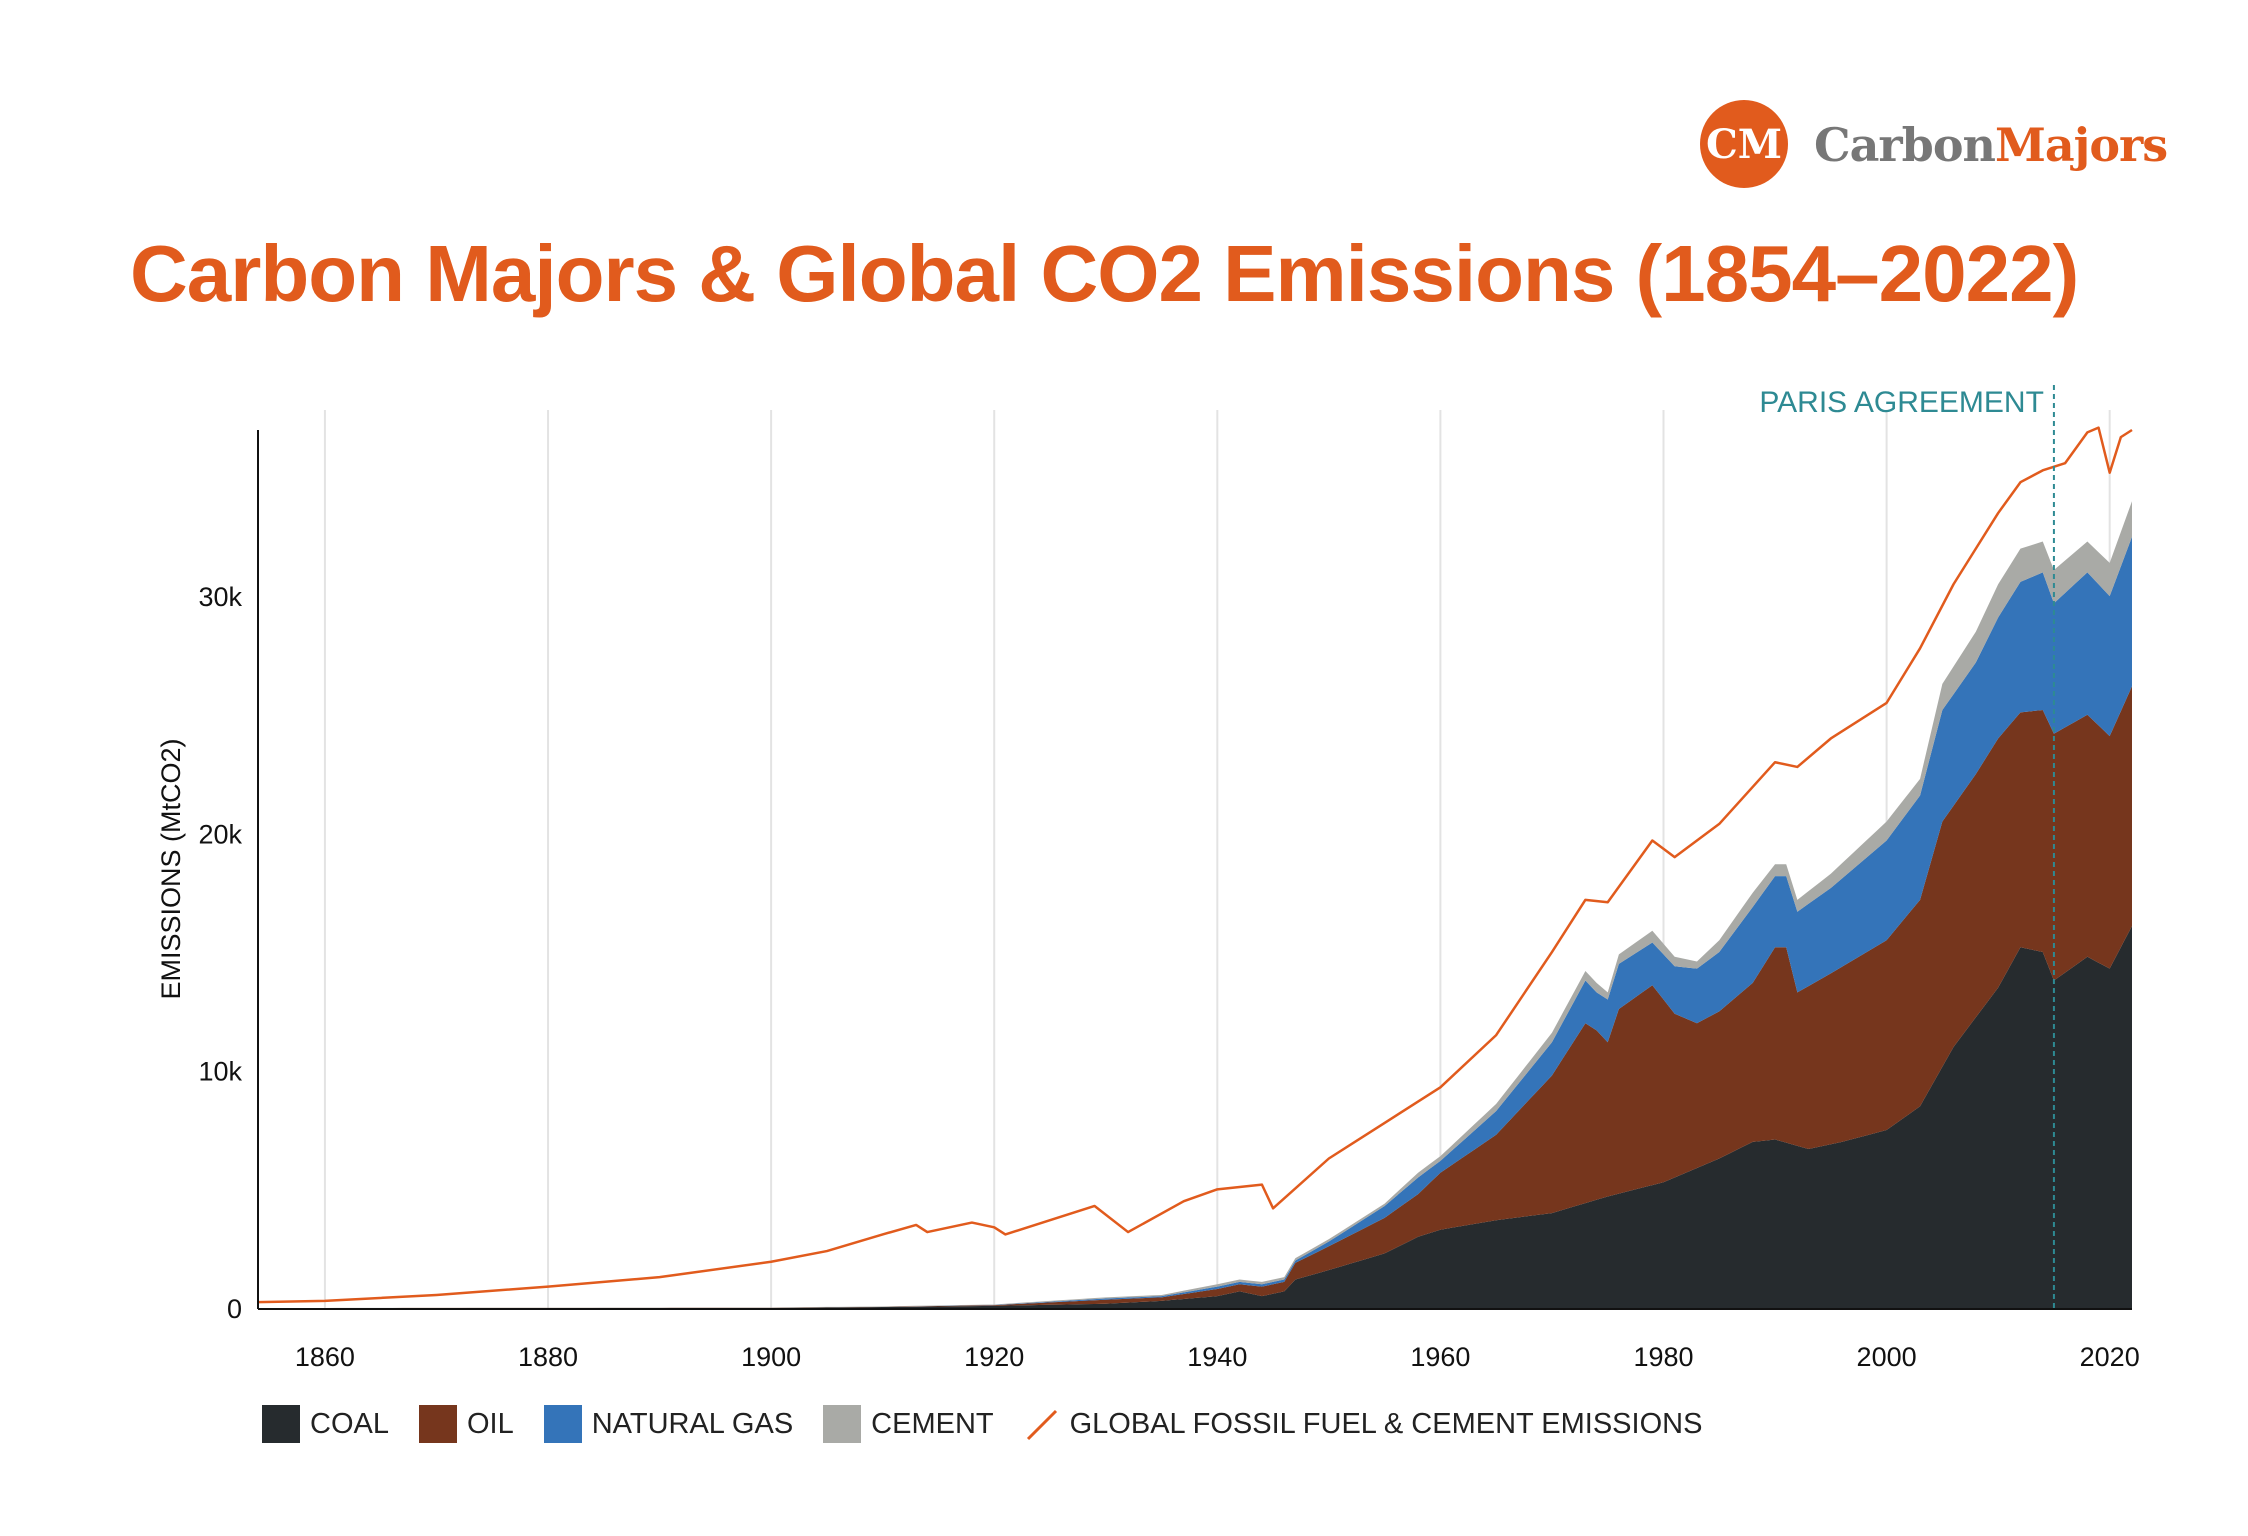 Image resolution: width=2248 pixels, height=1536 pixels. Describe the element at coordinates (1386, 1423) in the screenshot. I see `legend-label: GLOBAL FOSSIL FUEL & CEMENT EMISSIONS` at that location.